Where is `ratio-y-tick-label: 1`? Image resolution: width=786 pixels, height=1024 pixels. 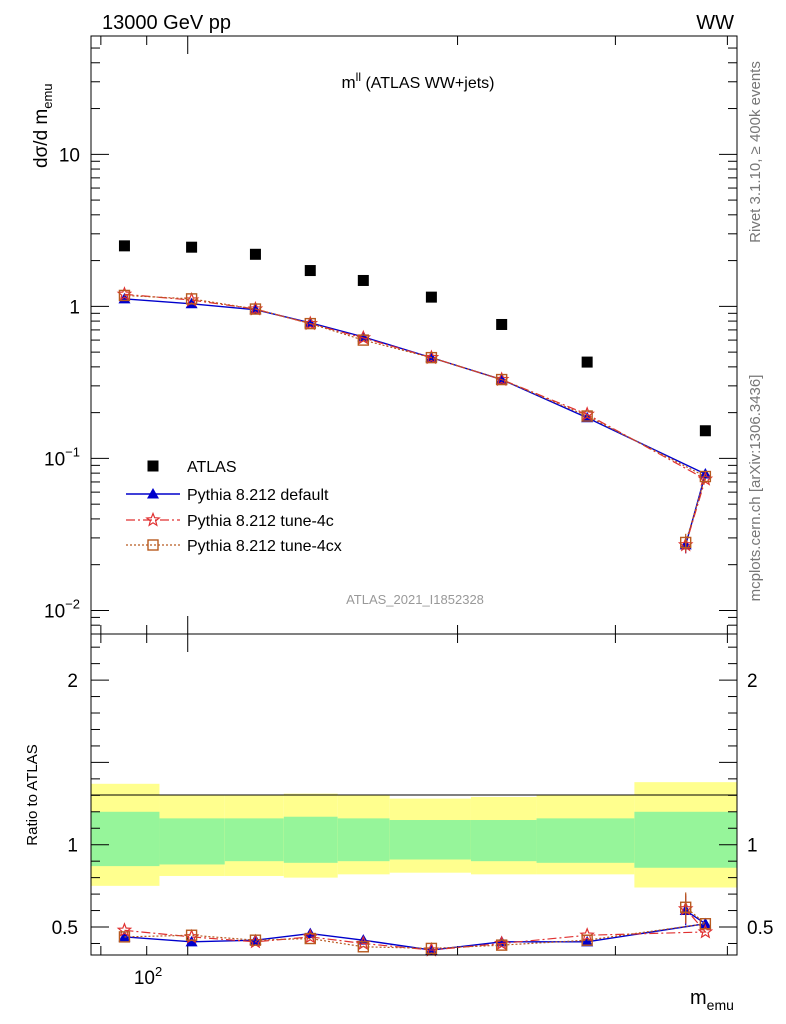
ratio-y-tick-label: 1 is located at coordinates (72, 846).